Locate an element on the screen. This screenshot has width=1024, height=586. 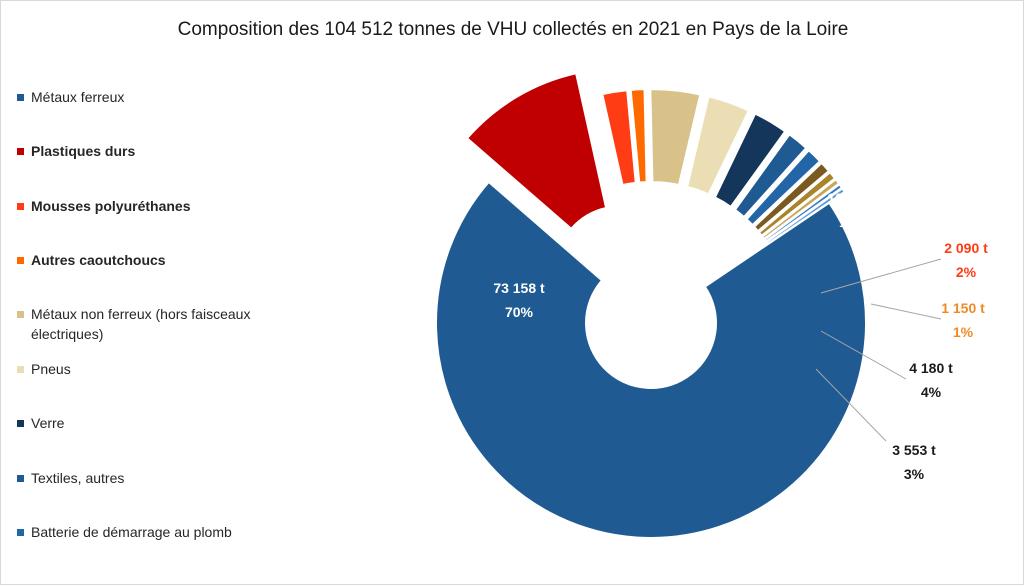
legend-item: Batterie de démarrage au plomb is located at coordinates (124, 532).